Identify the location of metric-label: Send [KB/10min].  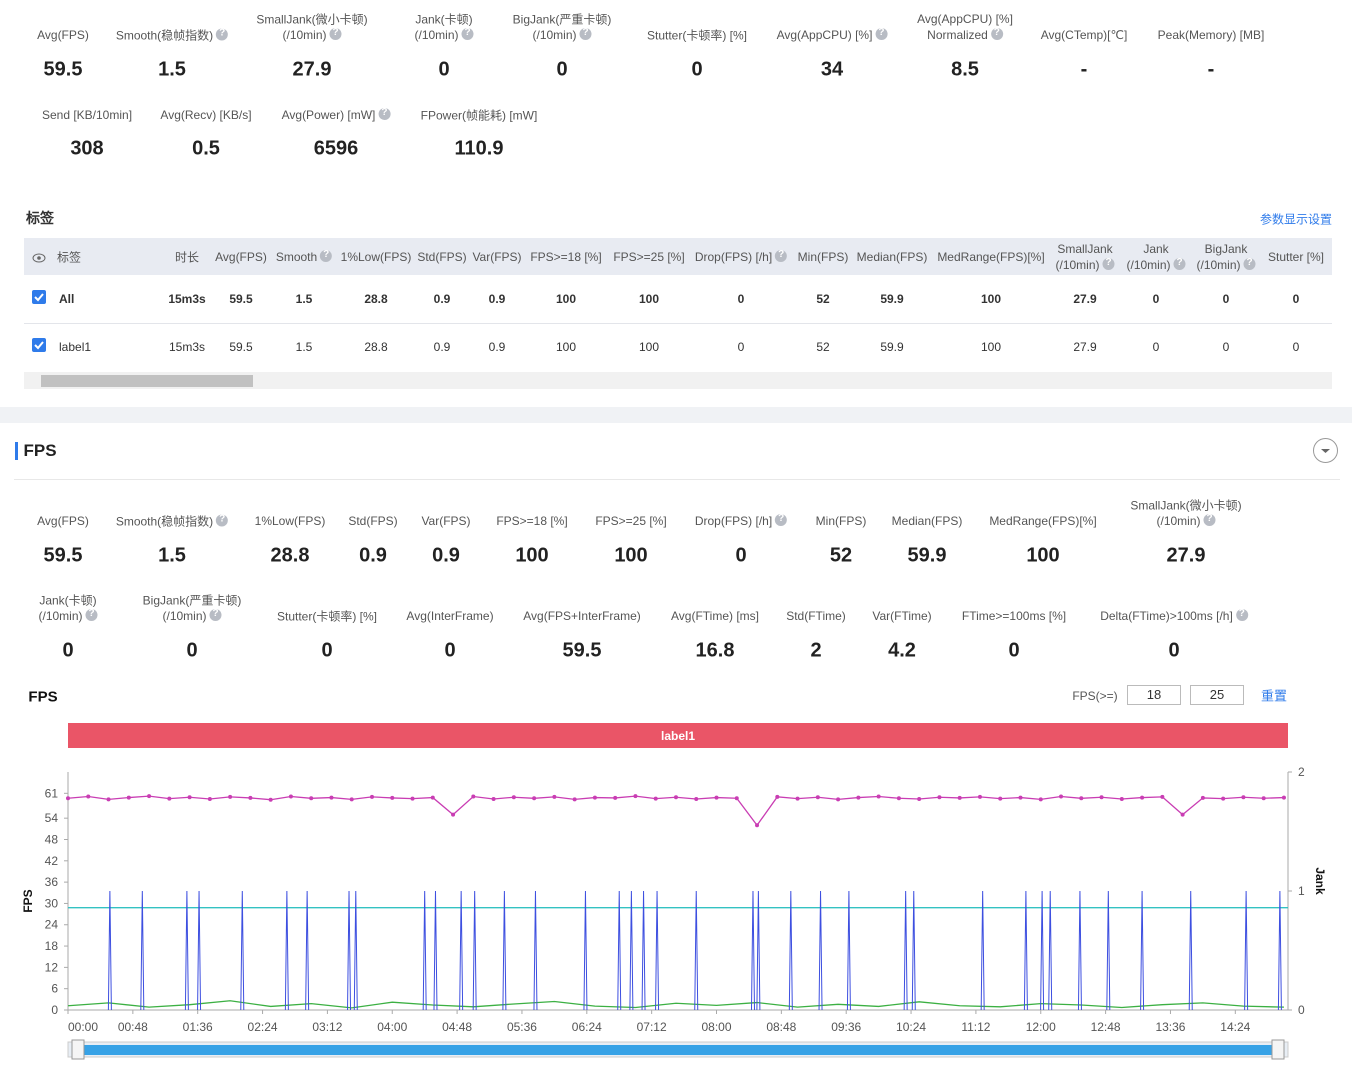
(87, 115).